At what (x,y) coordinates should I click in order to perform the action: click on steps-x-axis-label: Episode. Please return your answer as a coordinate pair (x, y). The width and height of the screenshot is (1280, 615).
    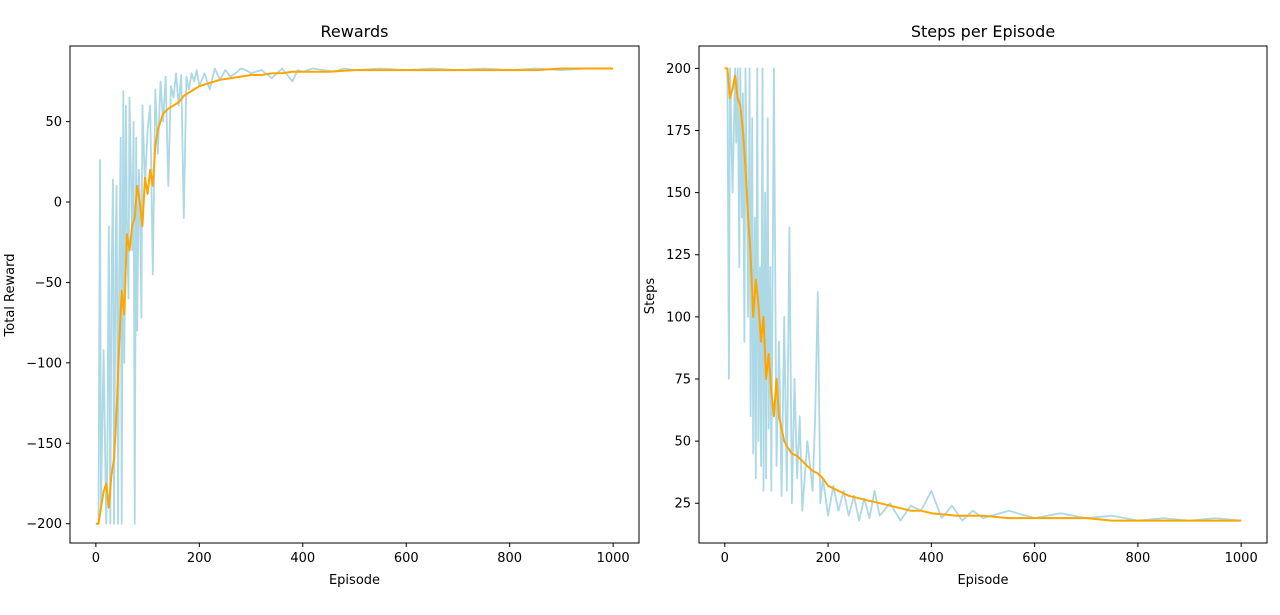
    Looking at the image, I should click on (982, 580).